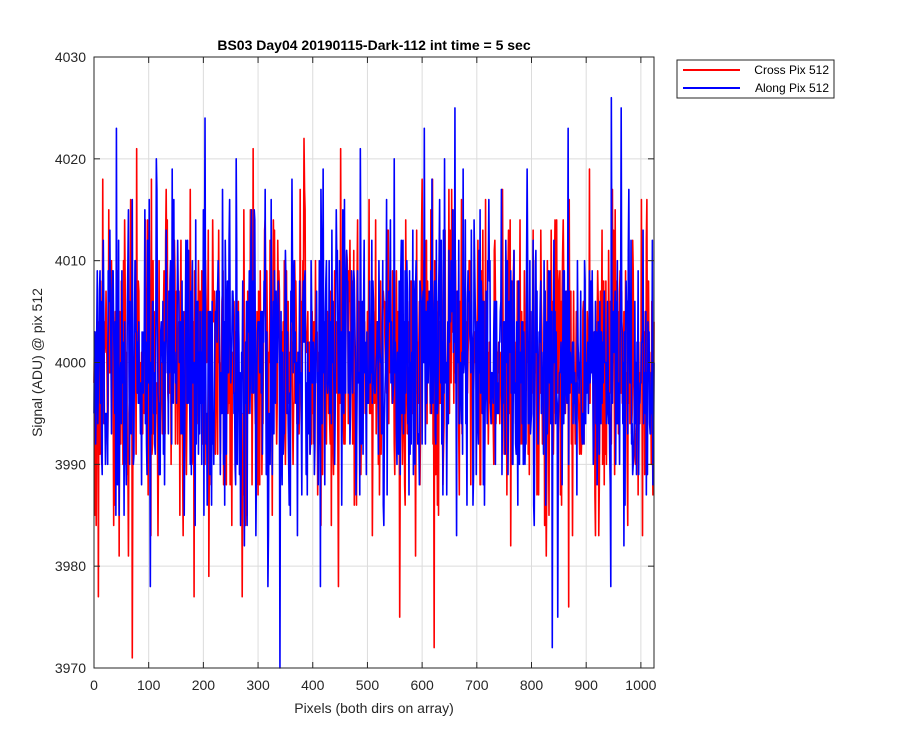 The height and width of the screenshot is (750, 900). I want to click on x-tick-label: 700, so click(477, 685).